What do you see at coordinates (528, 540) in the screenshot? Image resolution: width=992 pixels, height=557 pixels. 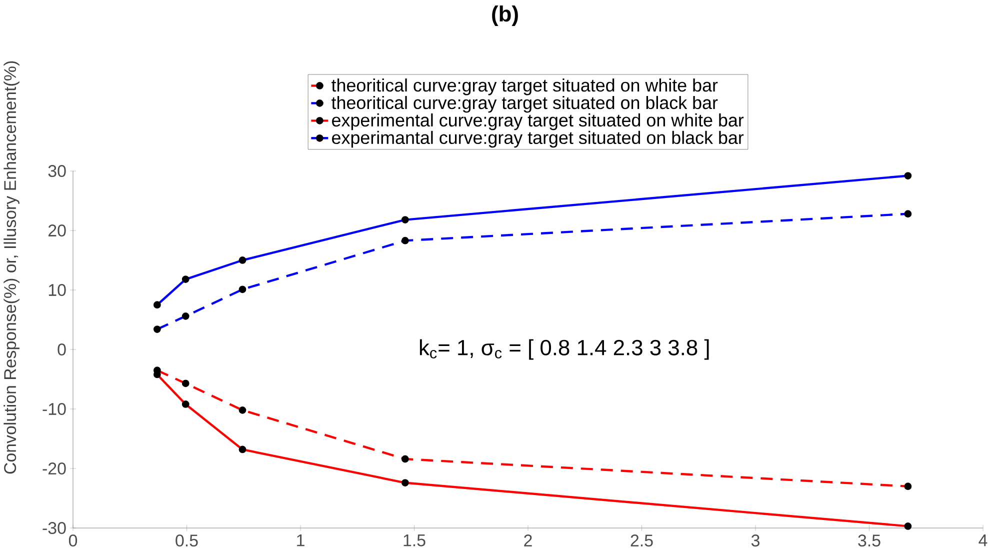 I see `x-tick-label: 2` at bounding box center [528, 540].